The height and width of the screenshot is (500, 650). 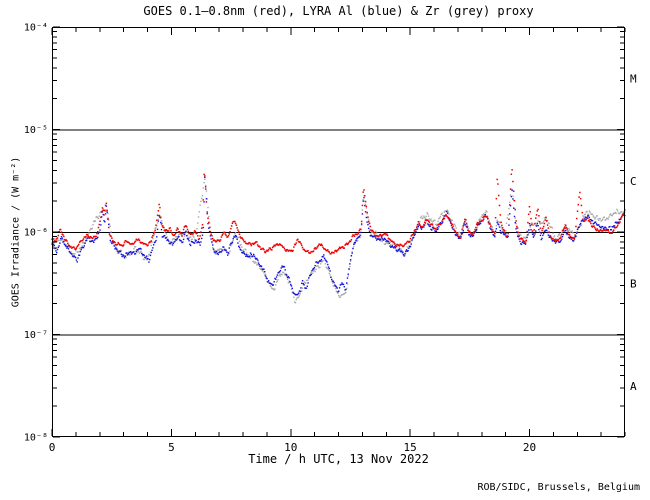 What do you see at coordinates (36, 335) in the screenshot?
I see `y-tick-label: 10⁻⁷` at bounding box center [36, 335].